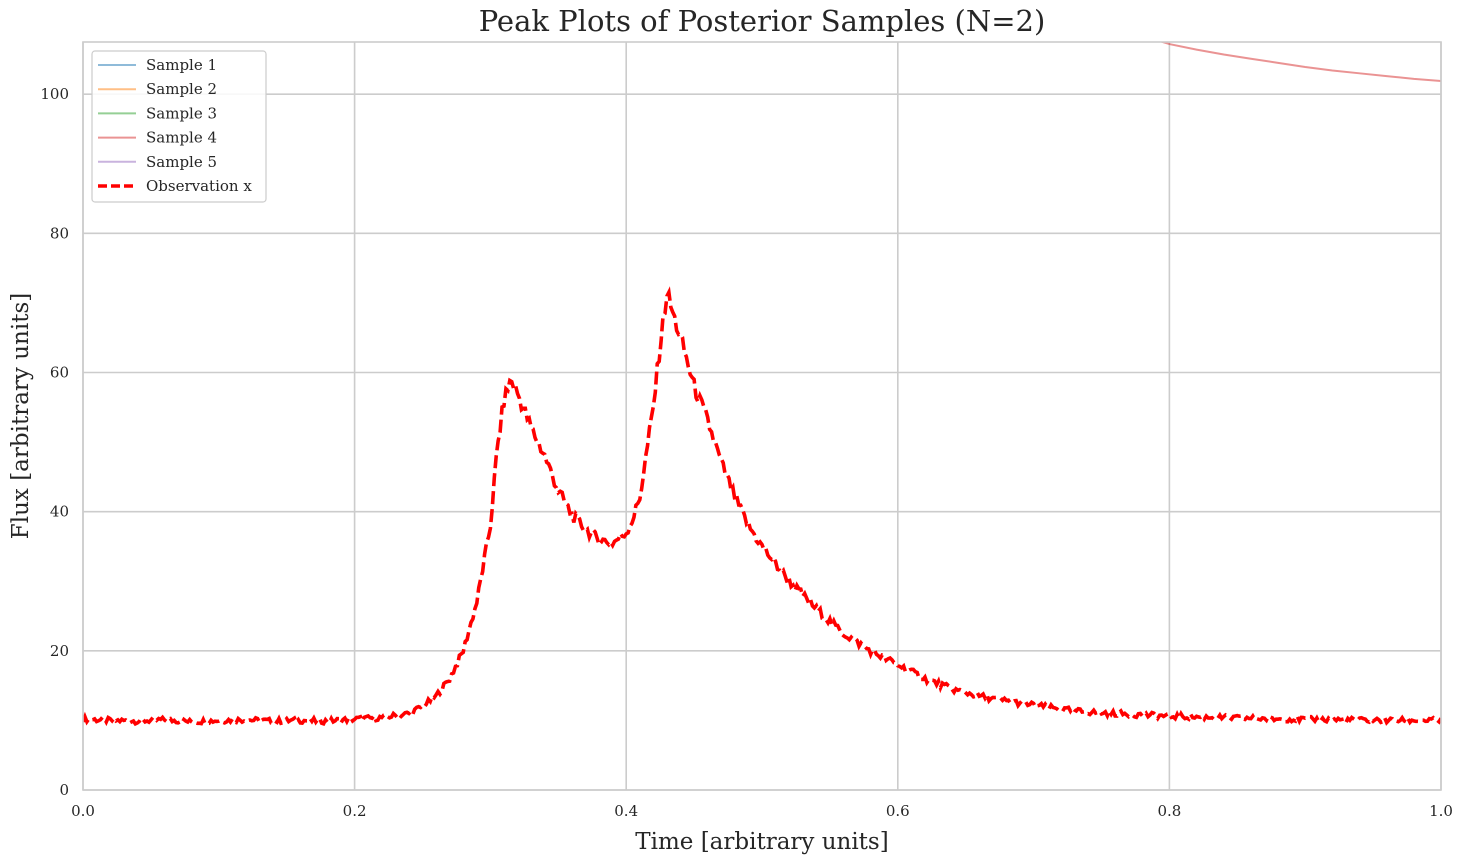 This screenshot has height=861, width=1461. What do you see at coordinates (54, 442) in the screenshot?
I see `y-axis-ticks: 0 20 40 60 80 100` at bounding box center [54, 442].